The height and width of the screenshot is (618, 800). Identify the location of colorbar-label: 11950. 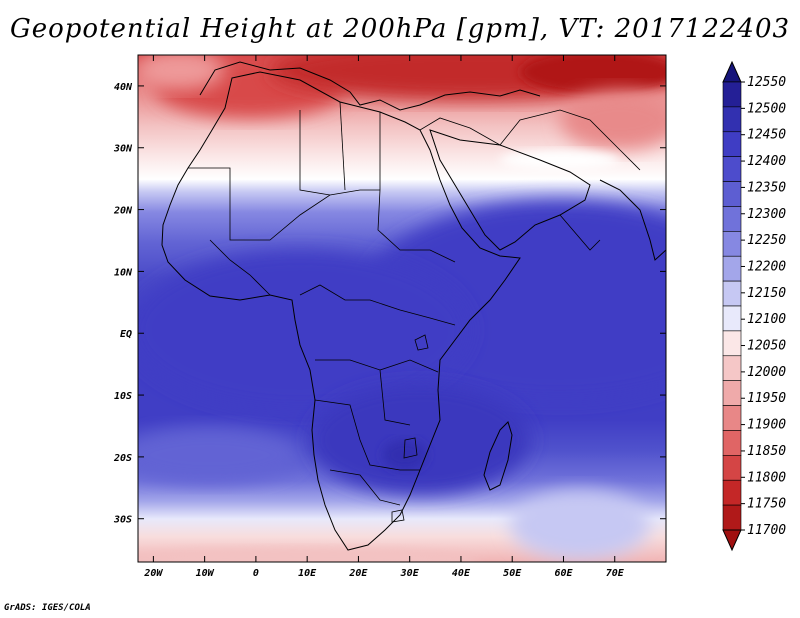
(766, 398).